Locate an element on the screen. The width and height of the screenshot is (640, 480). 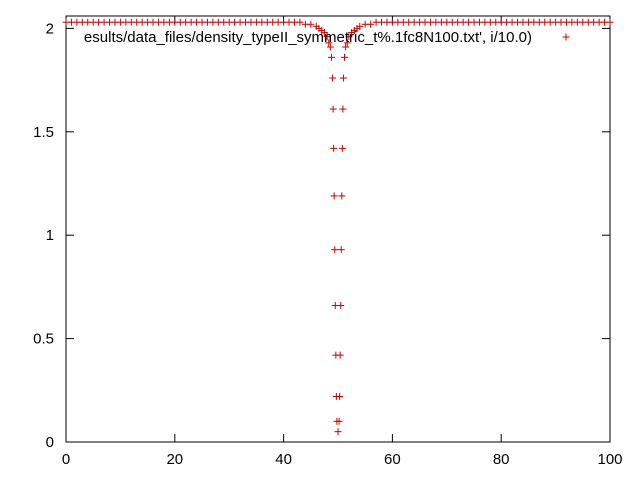
y-tick-label: 0 is located at coordinates (50, 442).